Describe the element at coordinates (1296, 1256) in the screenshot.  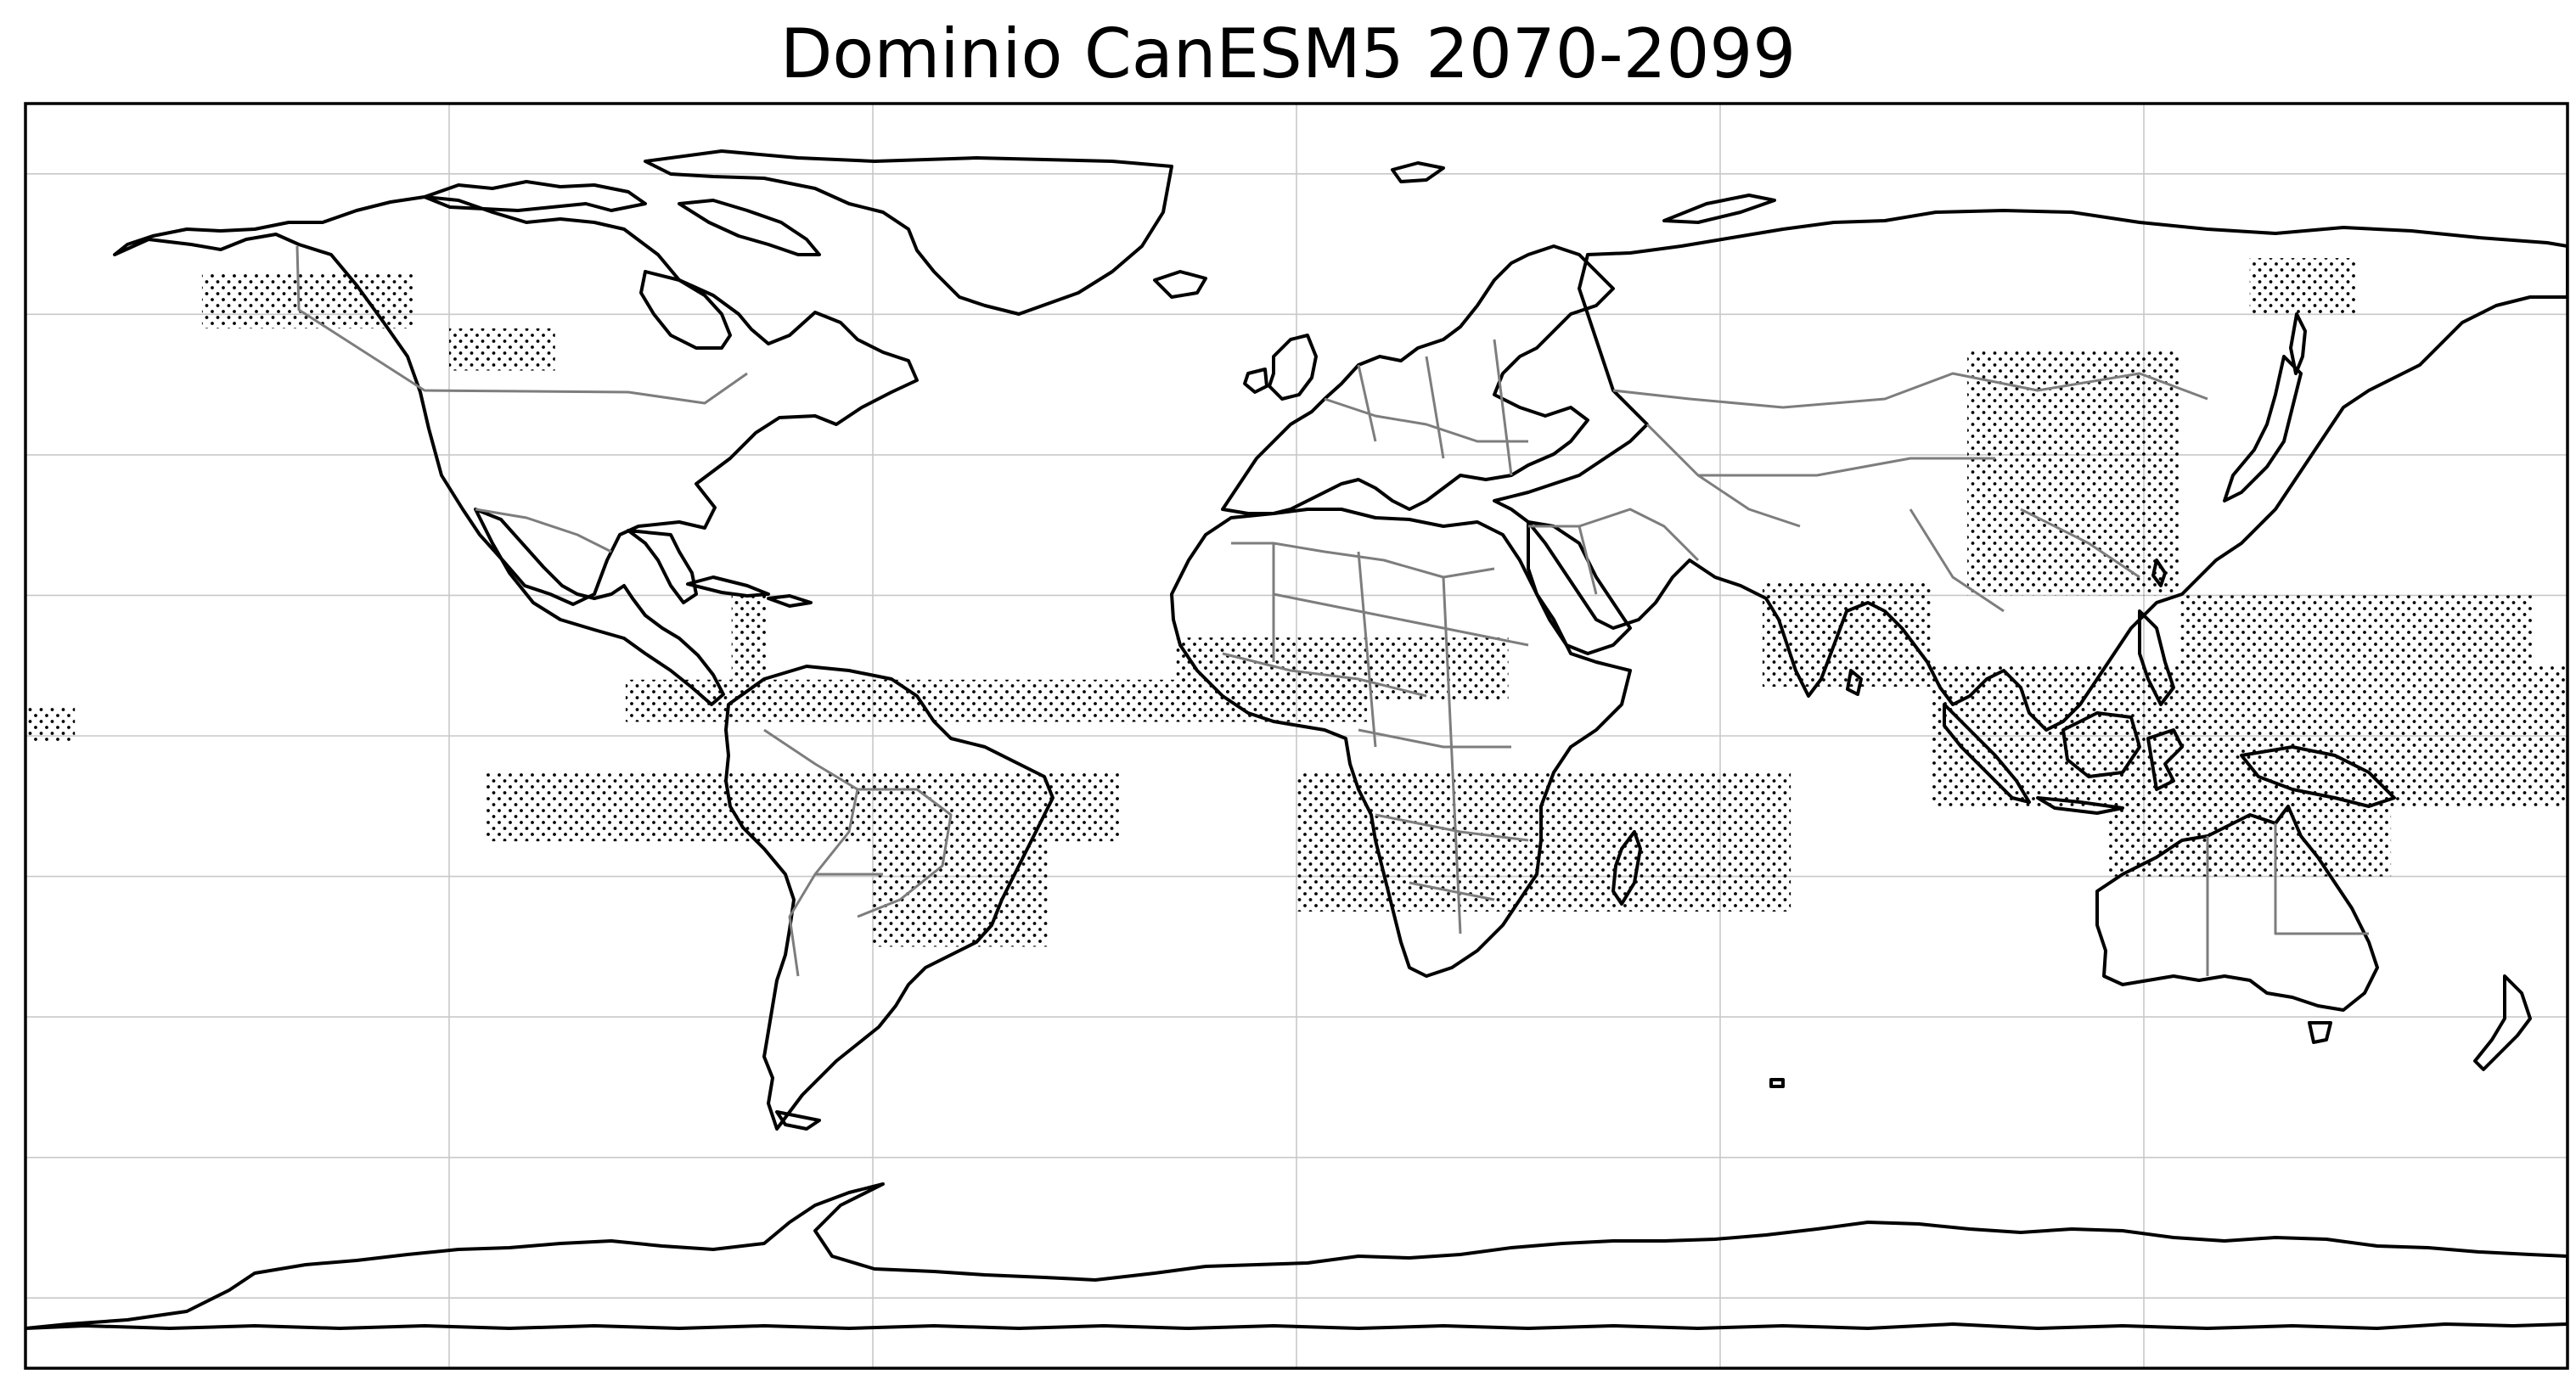
I see `antarctica-coastline` at that location.